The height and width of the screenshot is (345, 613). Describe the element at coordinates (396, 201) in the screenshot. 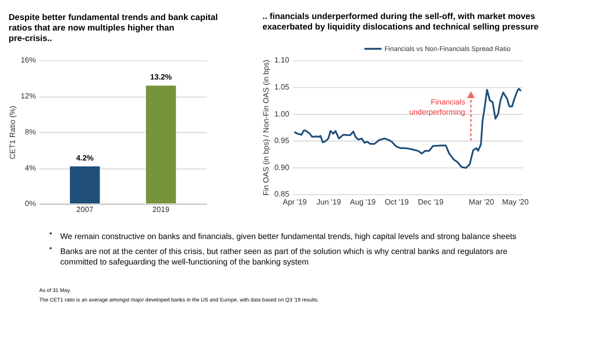

I see `x-tick-label: Oct '19` at that location.